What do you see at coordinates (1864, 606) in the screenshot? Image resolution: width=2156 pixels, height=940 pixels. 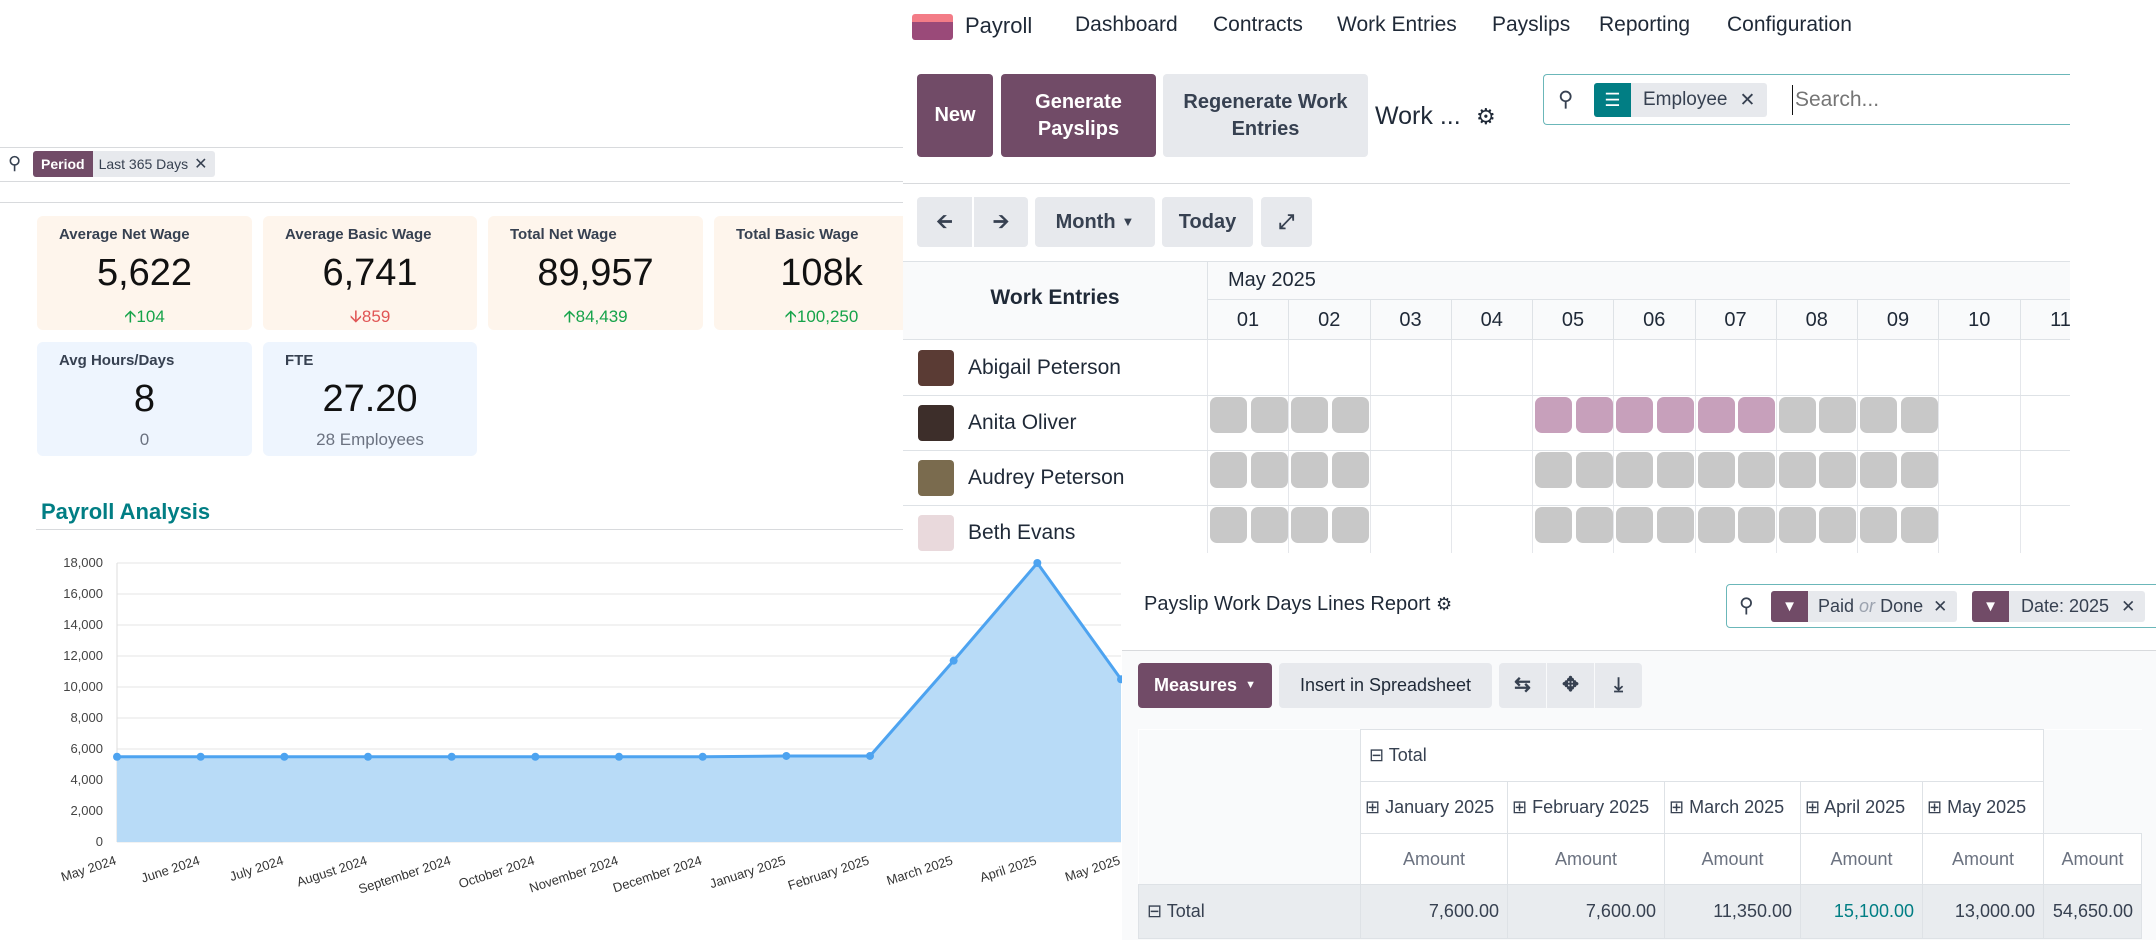 I see `filter-facet-status: ▼ Paid or Done ✕` at bounding box center [1864, 606].